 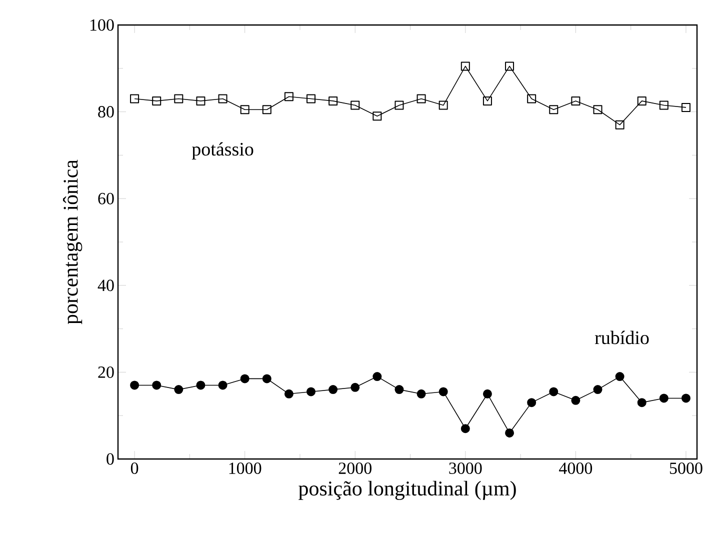 What do you see at coordinates (106, 198) in the screenshot?
I see `y-tick-label: 60` at bounding box center [106, 198].